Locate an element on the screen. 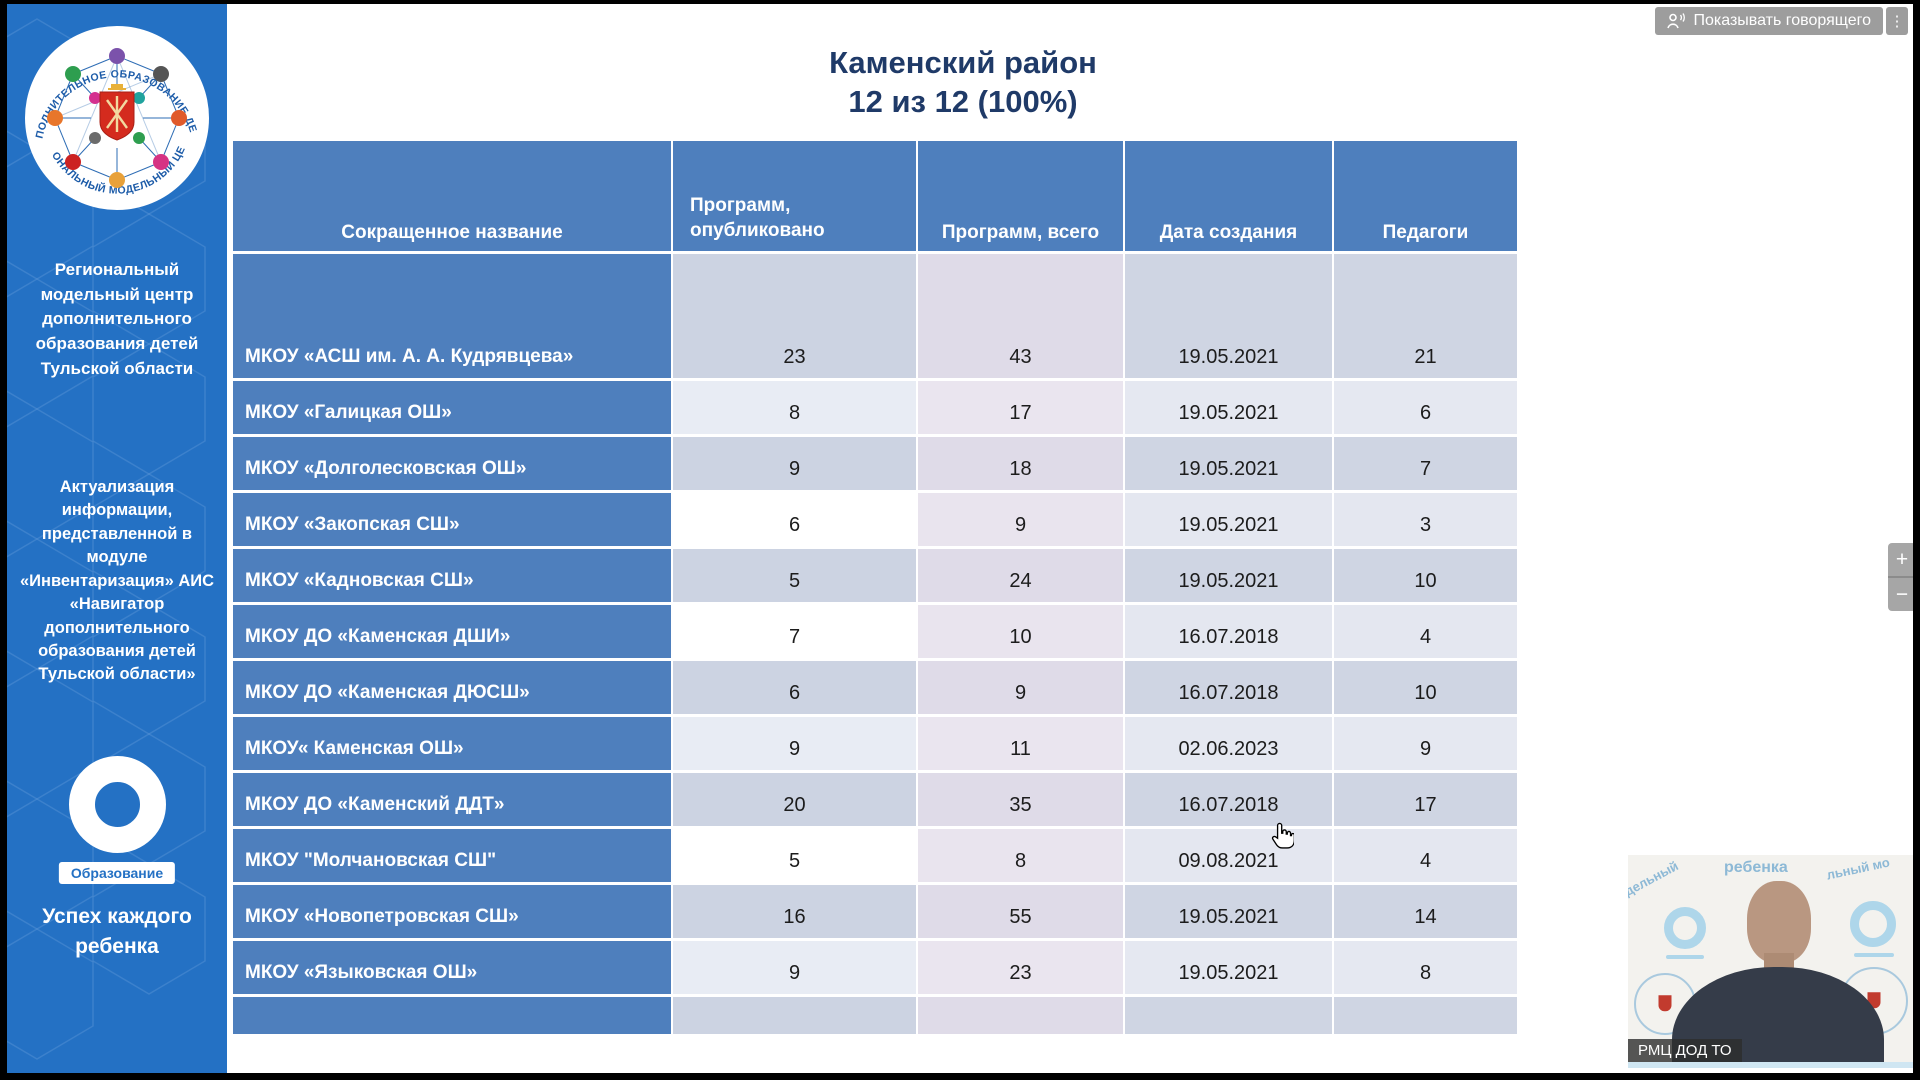  slide-title-line1: Каменский район is located at coordinates (963, 62).